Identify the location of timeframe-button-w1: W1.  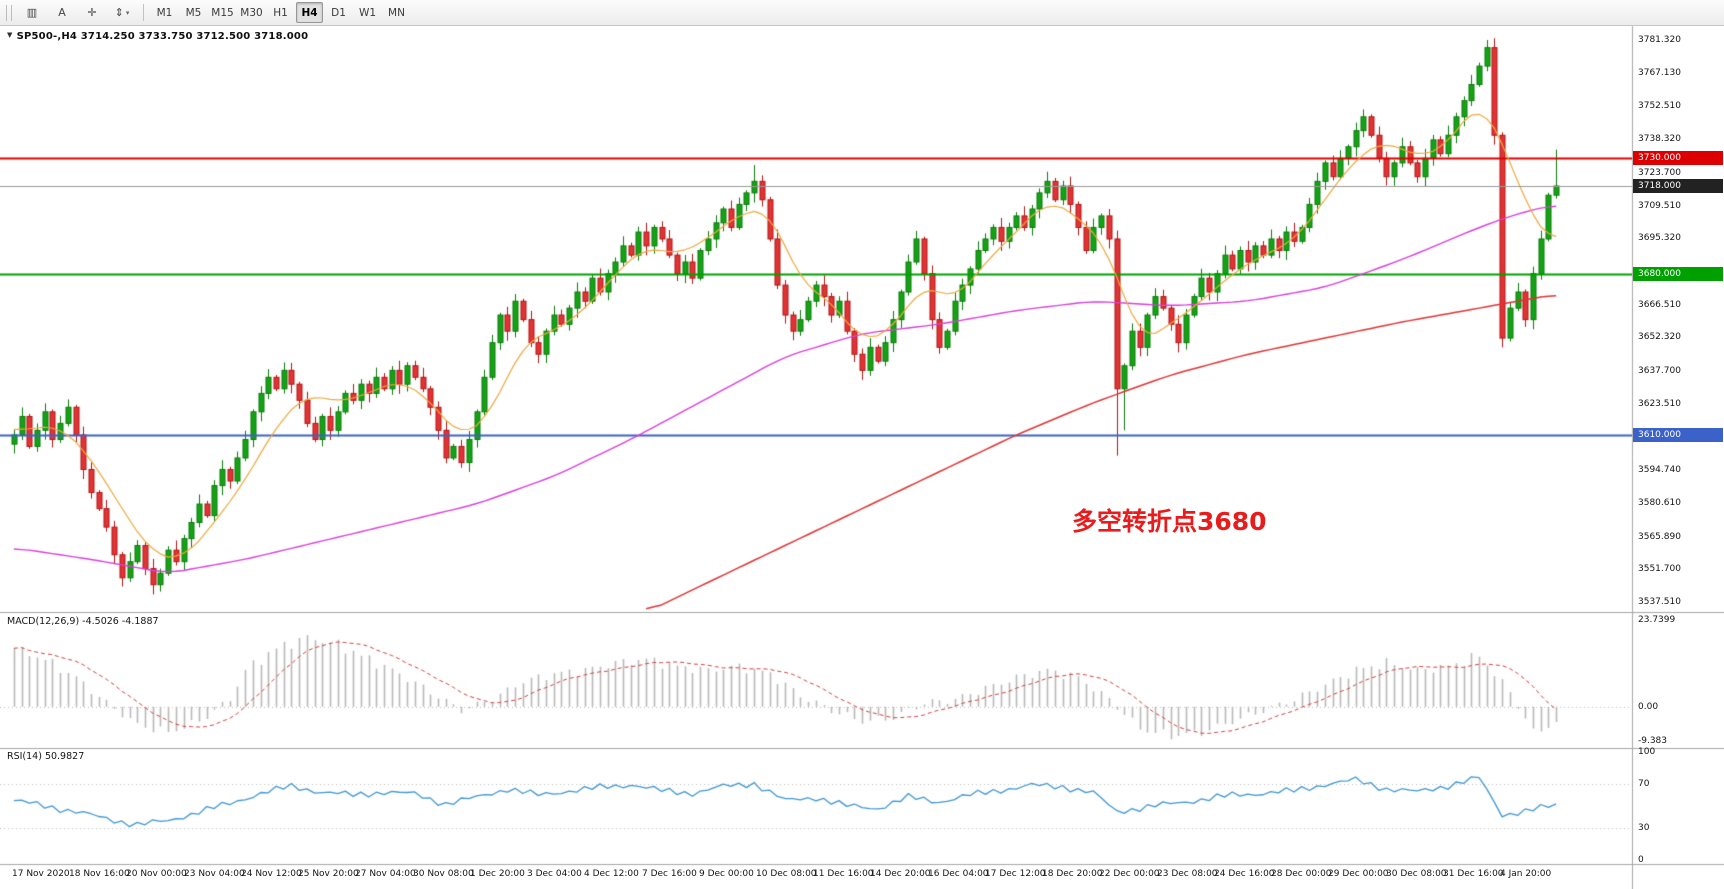
(367, 12).